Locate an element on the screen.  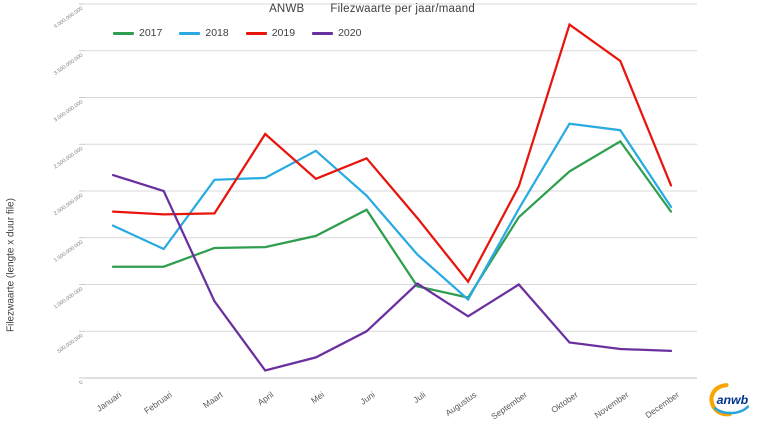
y-tick-label: 500.000.000 is located at coordinates (71, 344).